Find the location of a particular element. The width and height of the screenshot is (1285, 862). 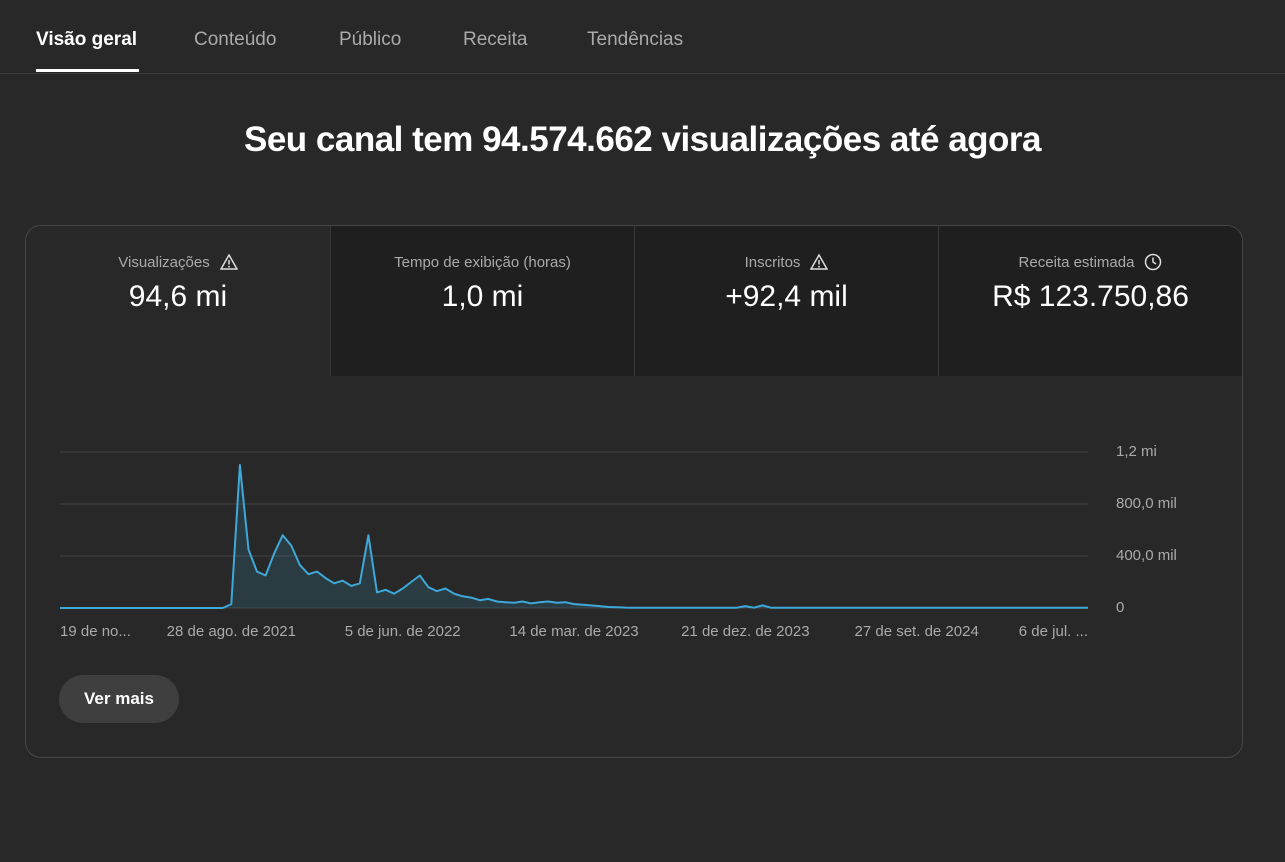

y-tick-label: 800,0 mil is located at coordinates (1146, 503).